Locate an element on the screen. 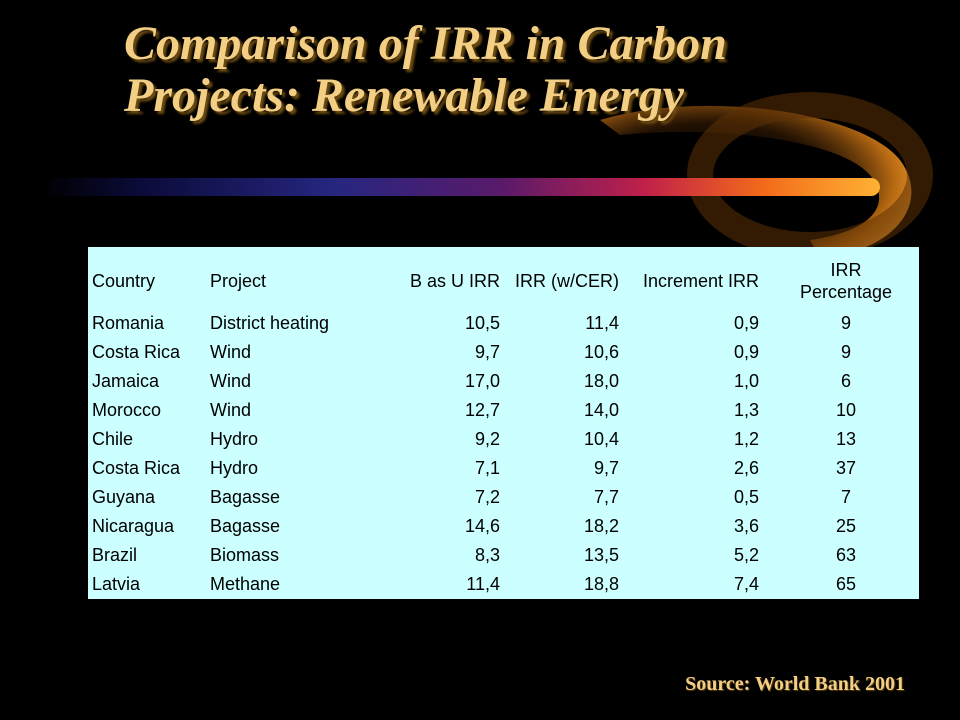 Image resolution: width=960 pixels, height=720 pixels. cell-project: District heating is located at coordinates (270, 323).